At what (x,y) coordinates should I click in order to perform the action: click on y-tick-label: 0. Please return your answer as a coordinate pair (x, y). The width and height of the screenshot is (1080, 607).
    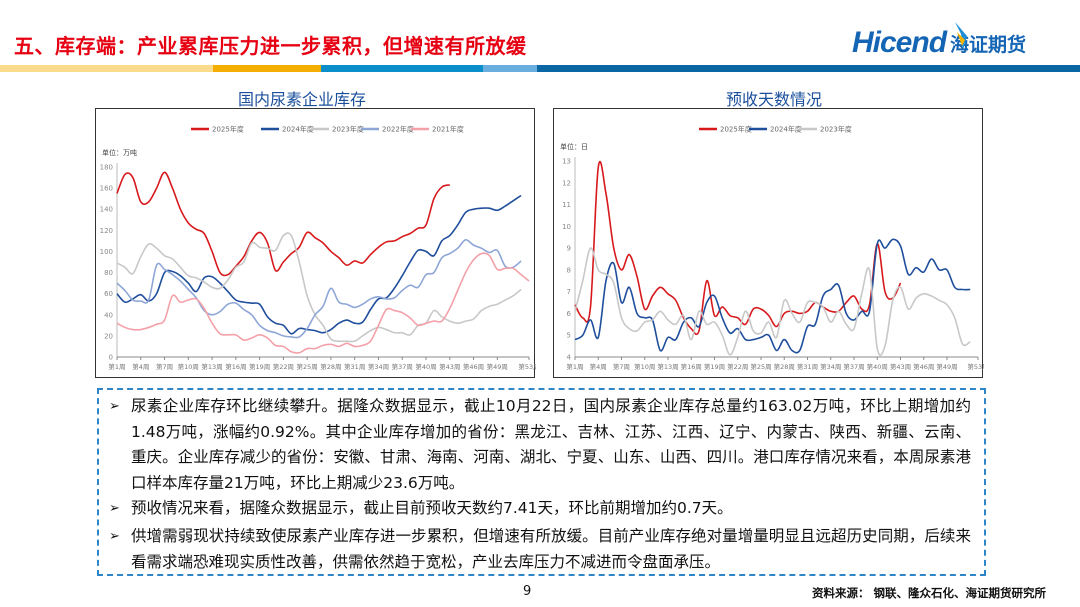
    Looking at the image, I should click on (111, 358).